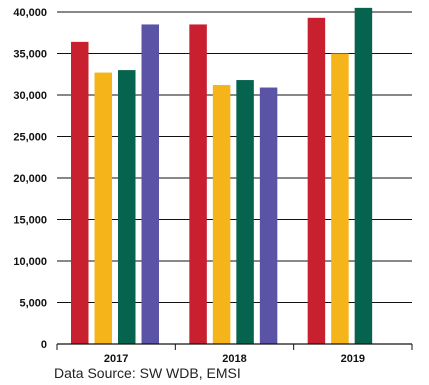 The height and width of the screenshot is (385, 429). Describe the element at coordinates (147, 373) in the screenshot. I see `data-source-note: Data Source: SW WDB, EMSI` at that location.